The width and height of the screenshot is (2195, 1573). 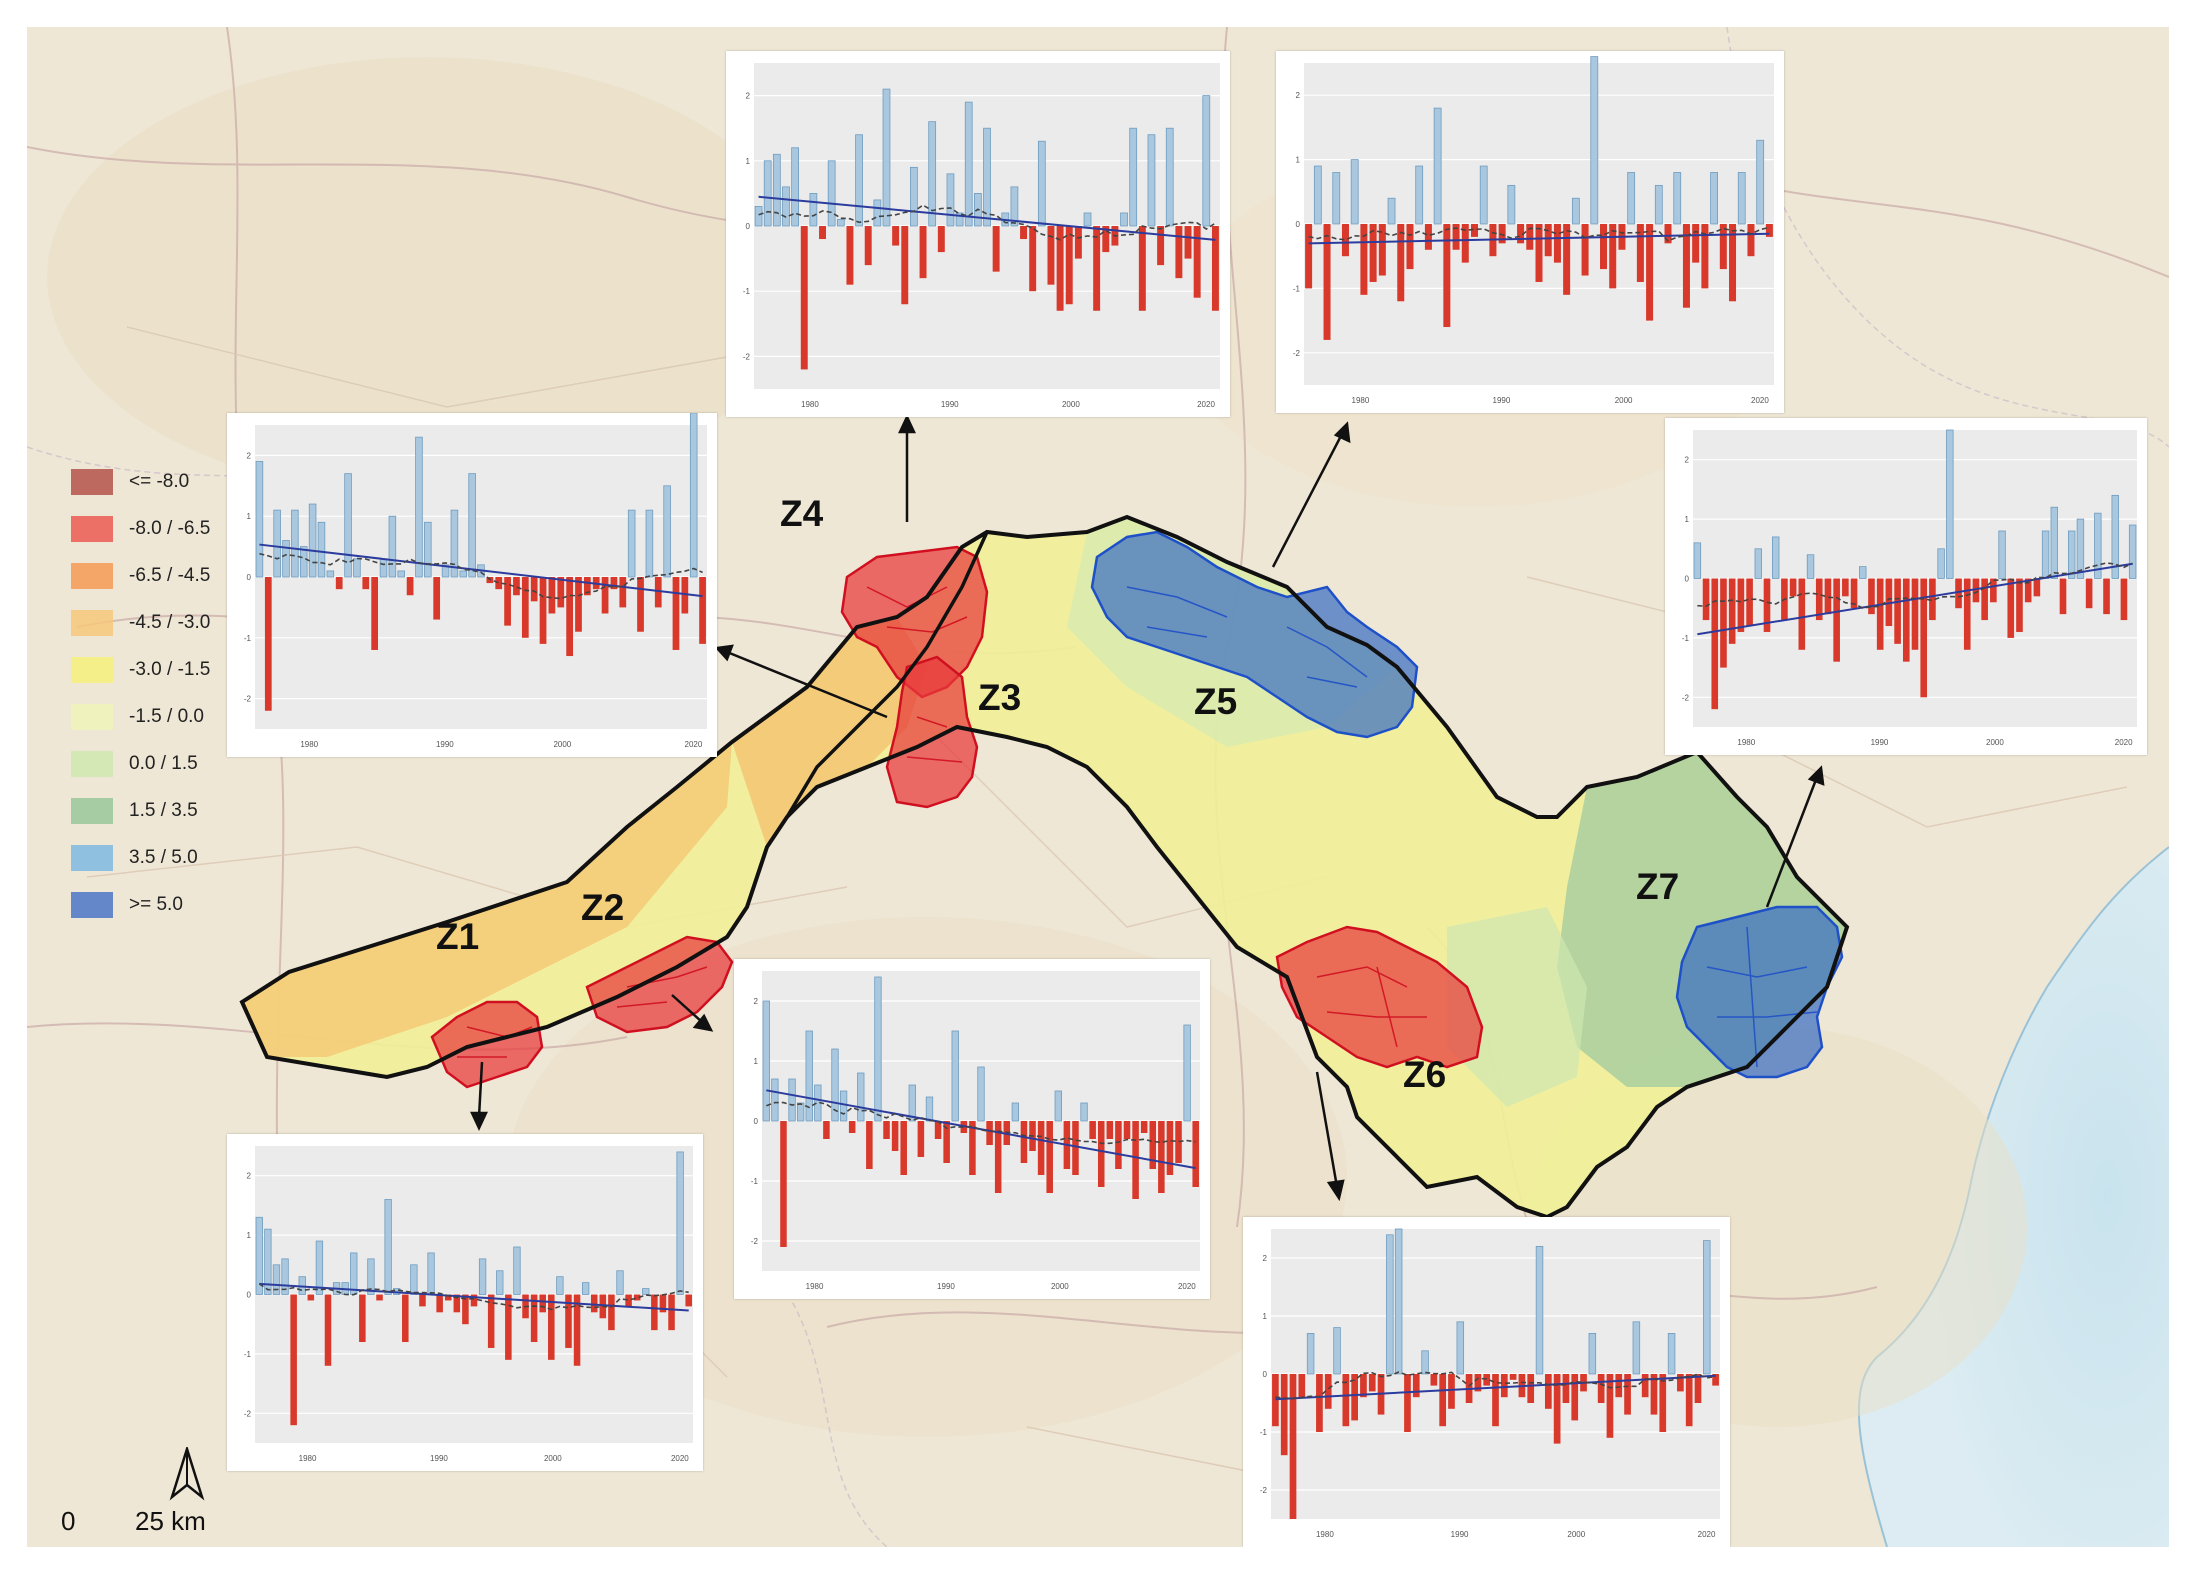 What do you see at coordinates (458, 936) in the screenshot?
I see `zone-label-z1: Z1` at bounding box center [458, 936].